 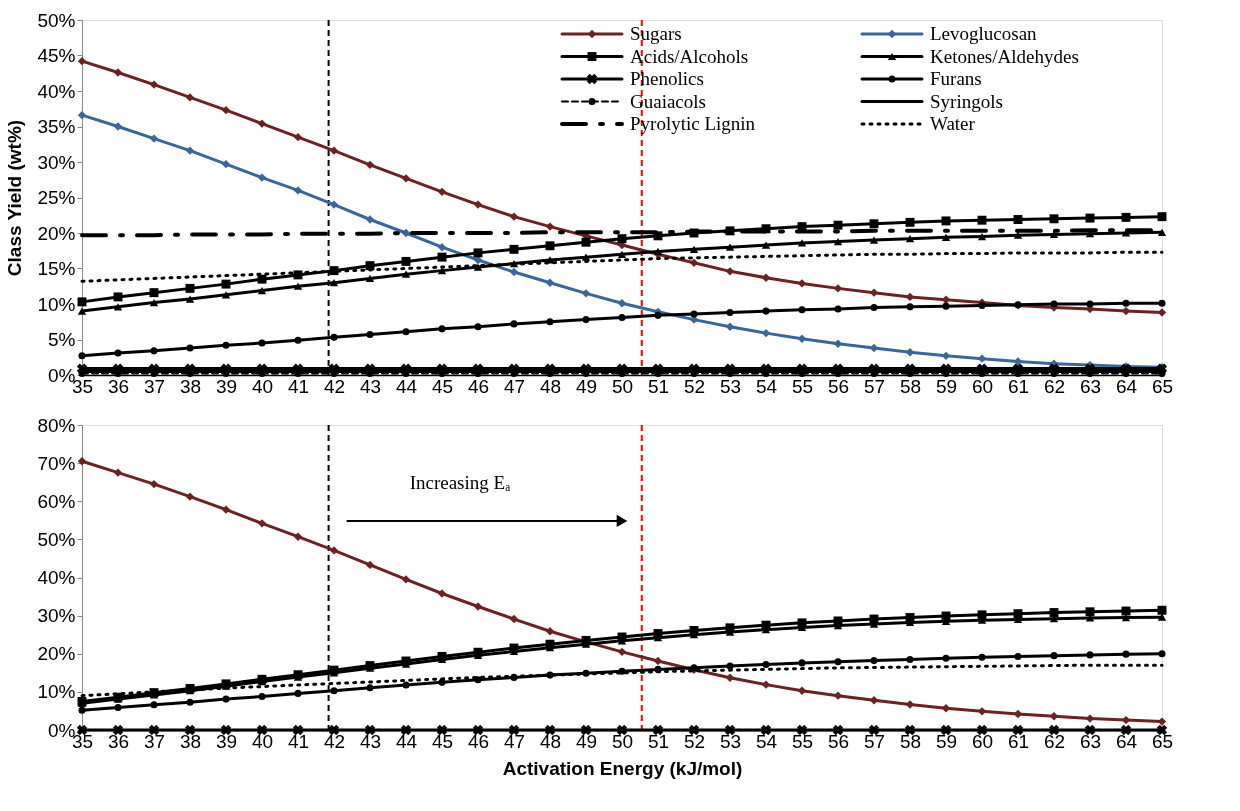 I want to click on y-tick-label: 45%, so click(x=56, y=55).